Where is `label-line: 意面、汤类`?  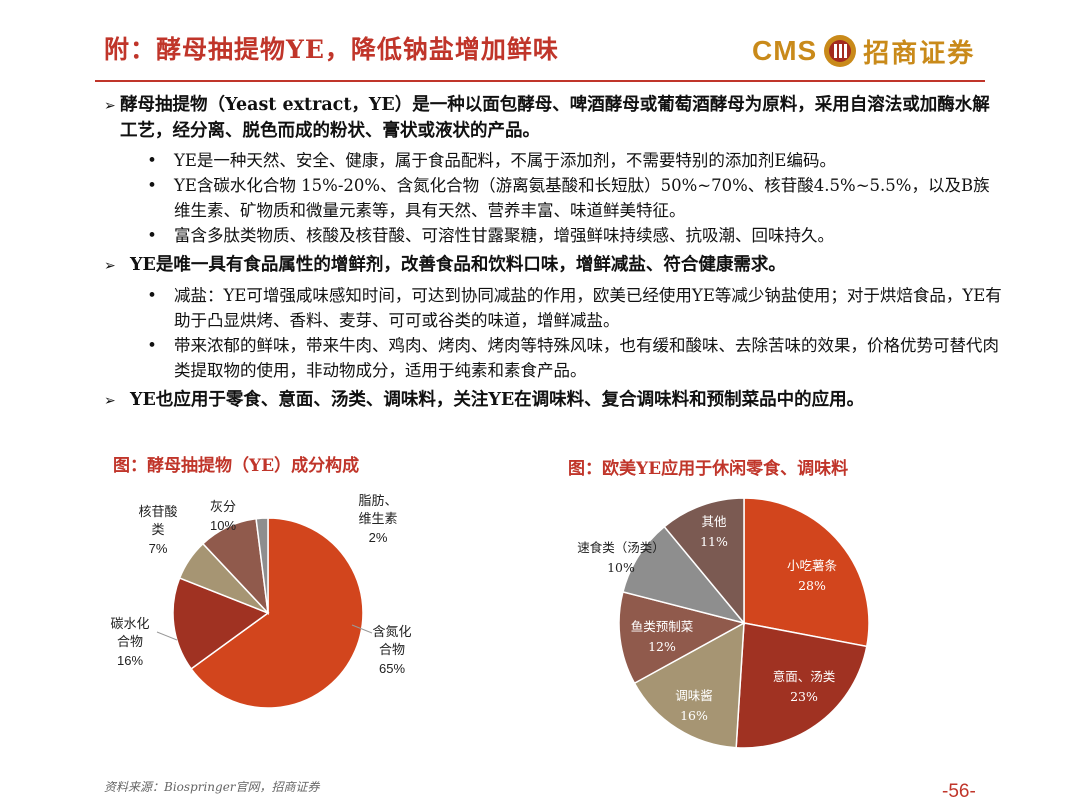
label-line: 意面、汤类 is located at coordinates (804, 676).